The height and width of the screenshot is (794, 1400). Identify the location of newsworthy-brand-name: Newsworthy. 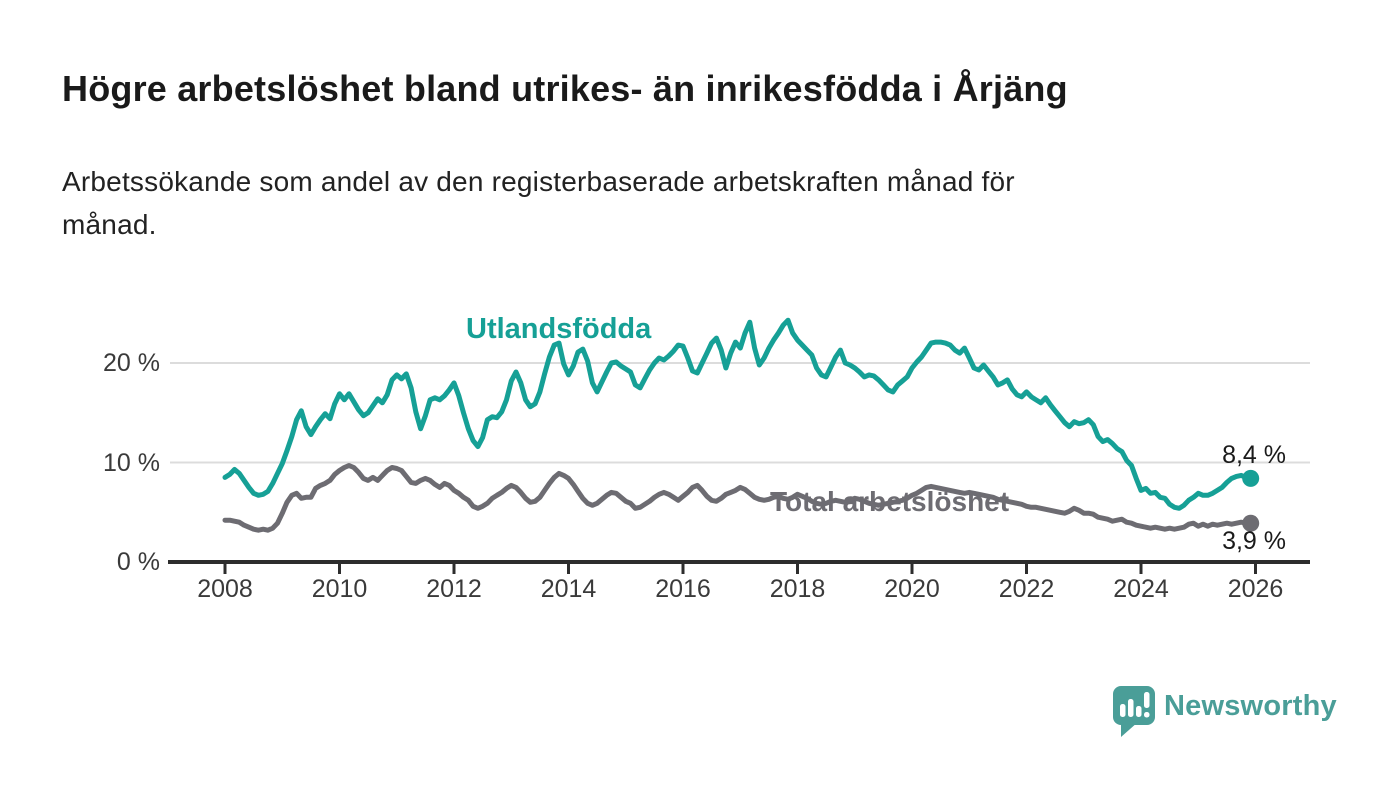
(1250, 706).